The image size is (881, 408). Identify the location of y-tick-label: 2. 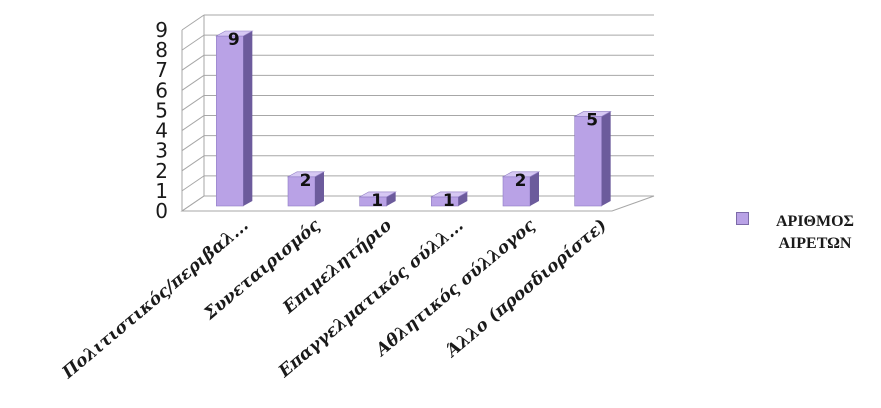
(161, 171).